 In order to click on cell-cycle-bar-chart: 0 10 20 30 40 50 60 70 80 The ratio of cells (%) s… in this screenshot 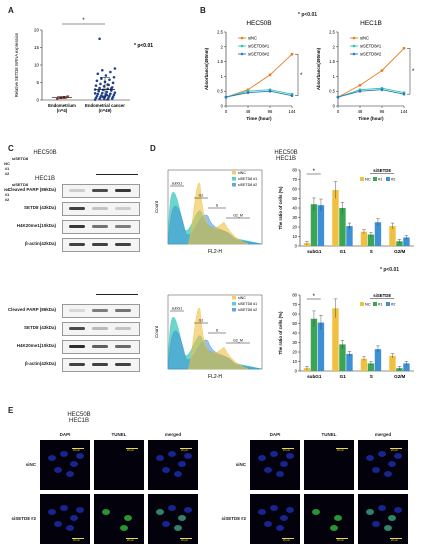, I will do `click(346, 211)`.